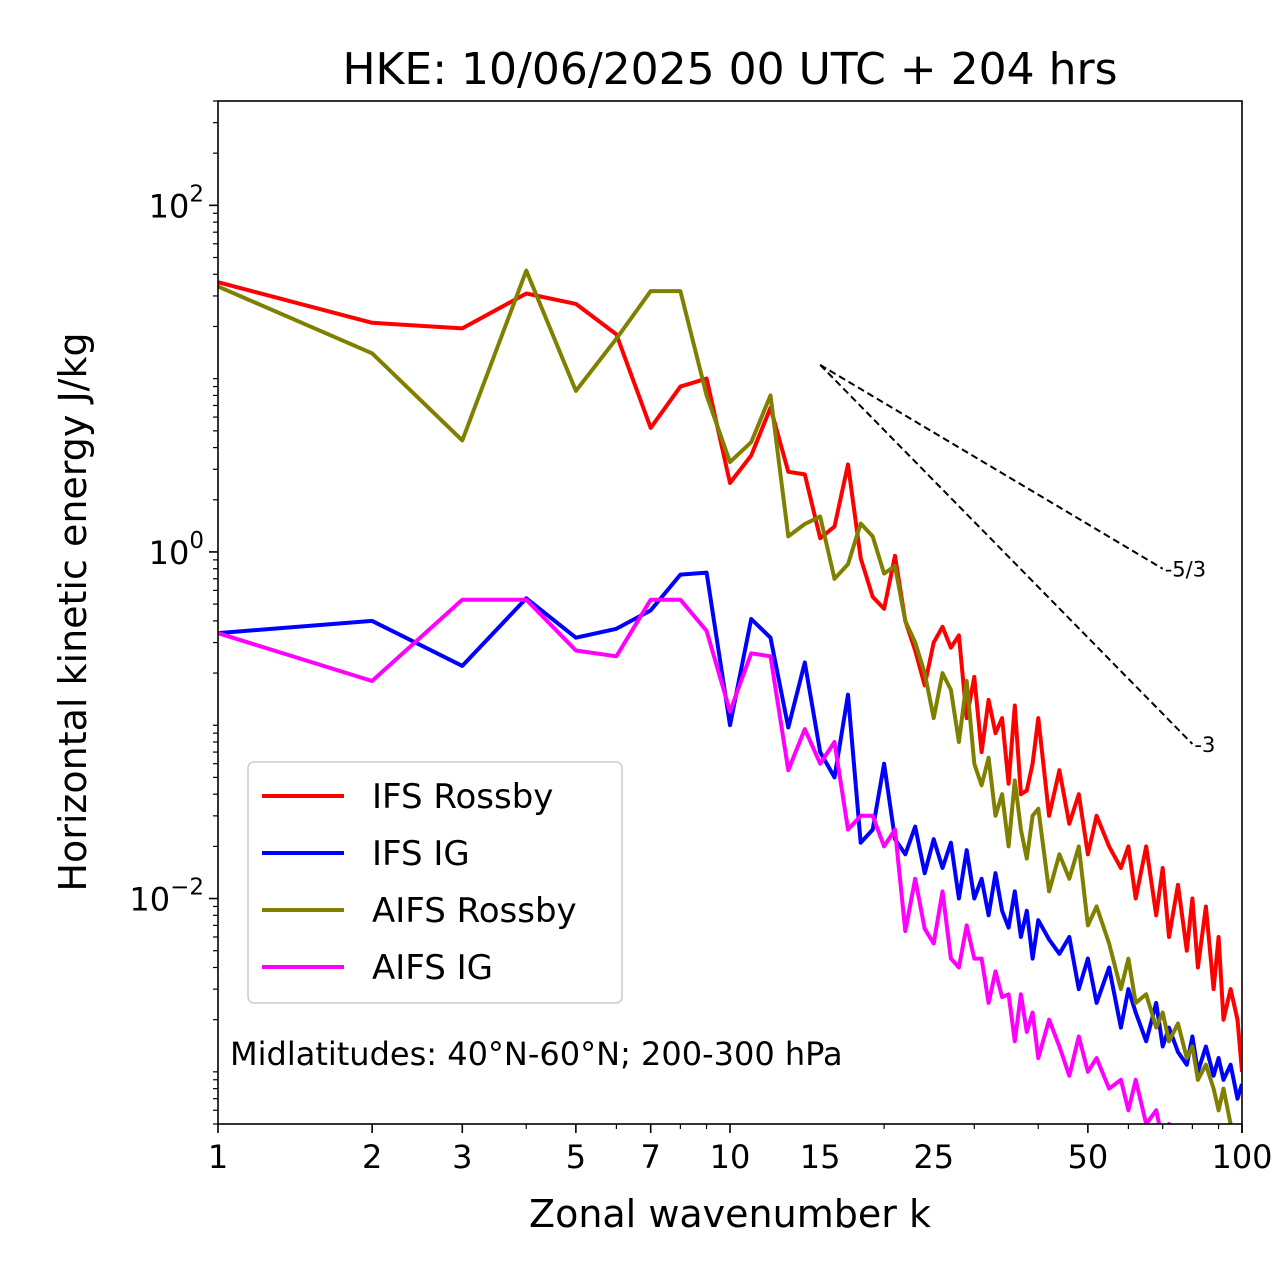  I want to click on y-tick-label: 10⁻², so click(166, 897).